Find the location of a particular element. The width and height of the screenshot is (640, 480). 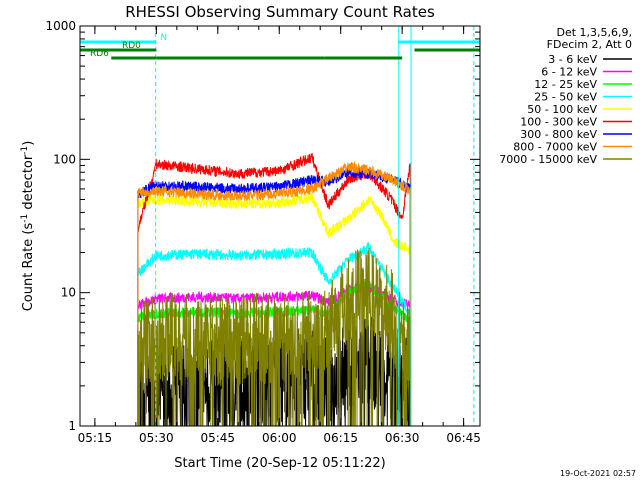

legend-entry-label: 300 - 800 keV is located at coordinates (558, 134).